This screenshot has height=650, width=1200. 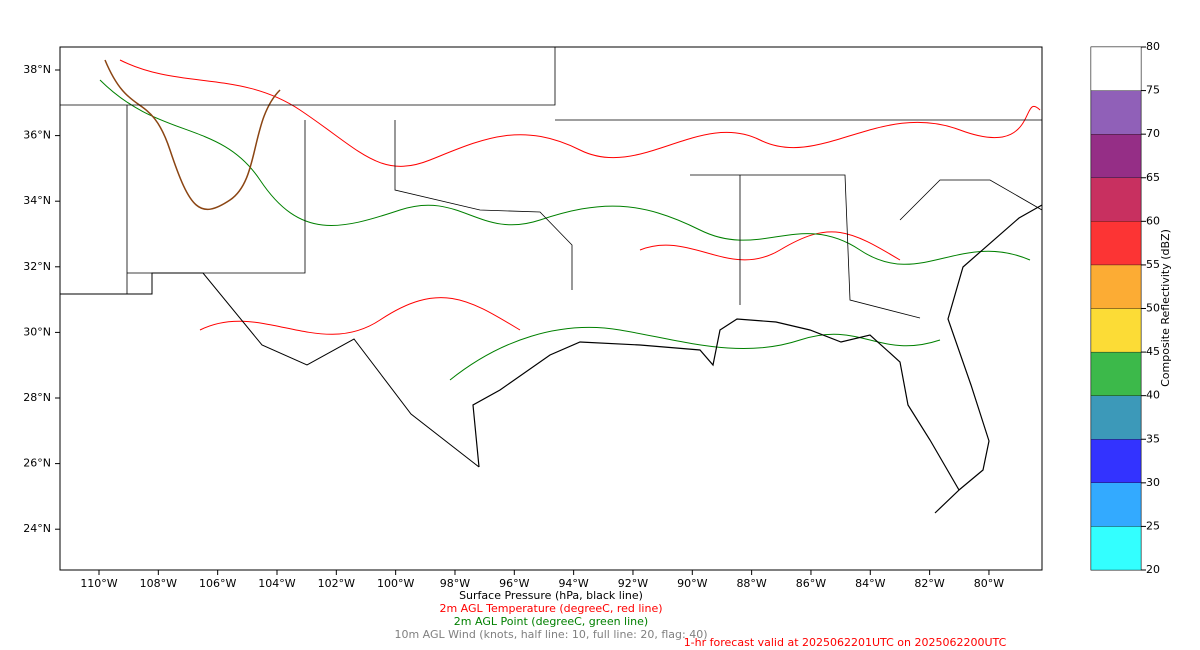 I want to click on dewpoint-contour, so click(x=695, y=354).